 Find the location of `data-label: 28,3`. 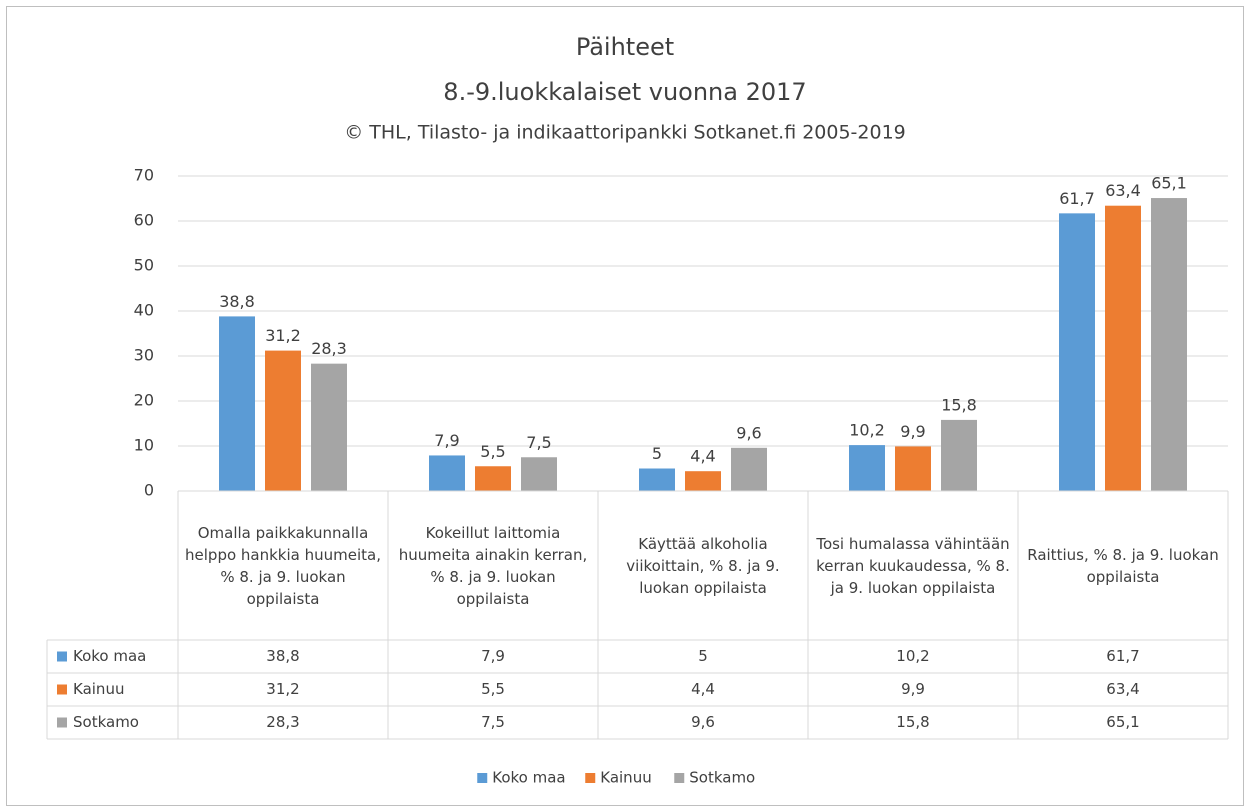

data-label: 28,3 is located at coordinates (329, 348).